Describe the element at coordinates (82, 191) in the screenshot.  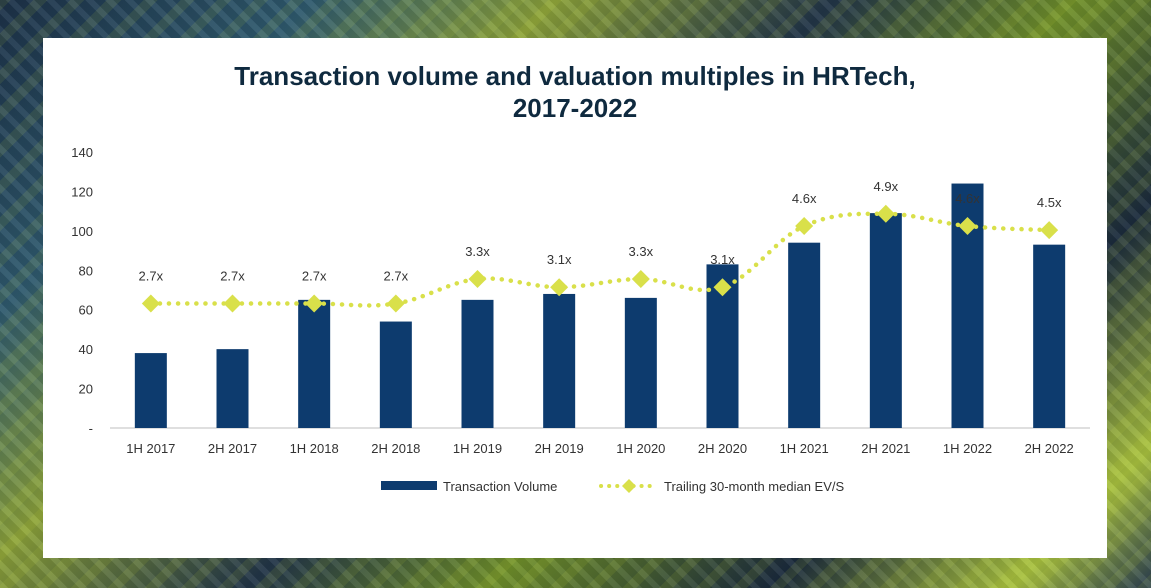
I see `y-tick-label: 120` at that location.